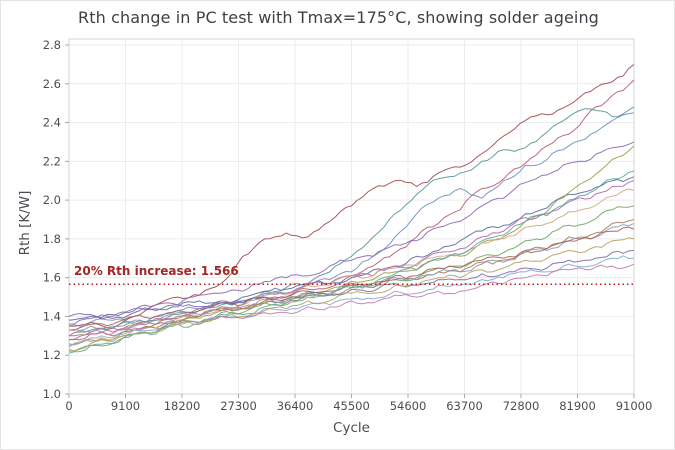  I want to click on x-tick-label: 81900, so click(577, 406).